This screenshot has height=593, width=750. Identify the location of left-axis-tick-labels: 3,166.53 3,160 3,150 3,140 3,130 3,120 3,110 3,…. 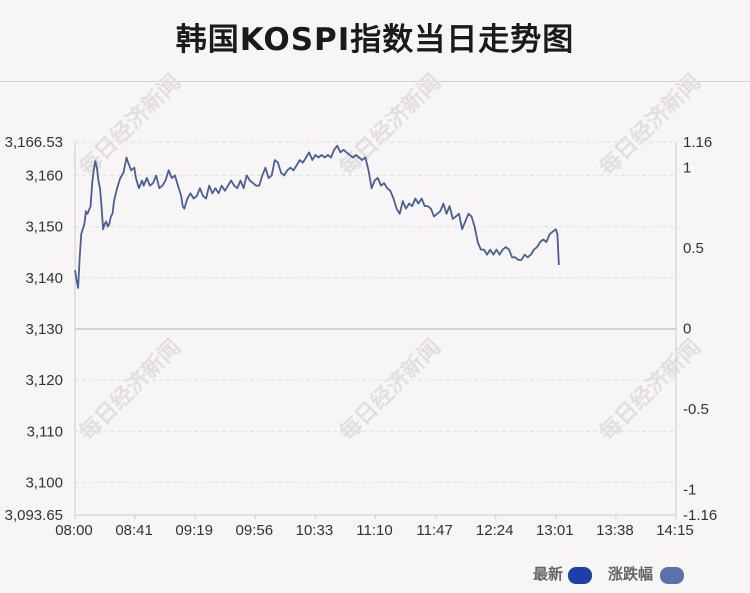
(34, 329).